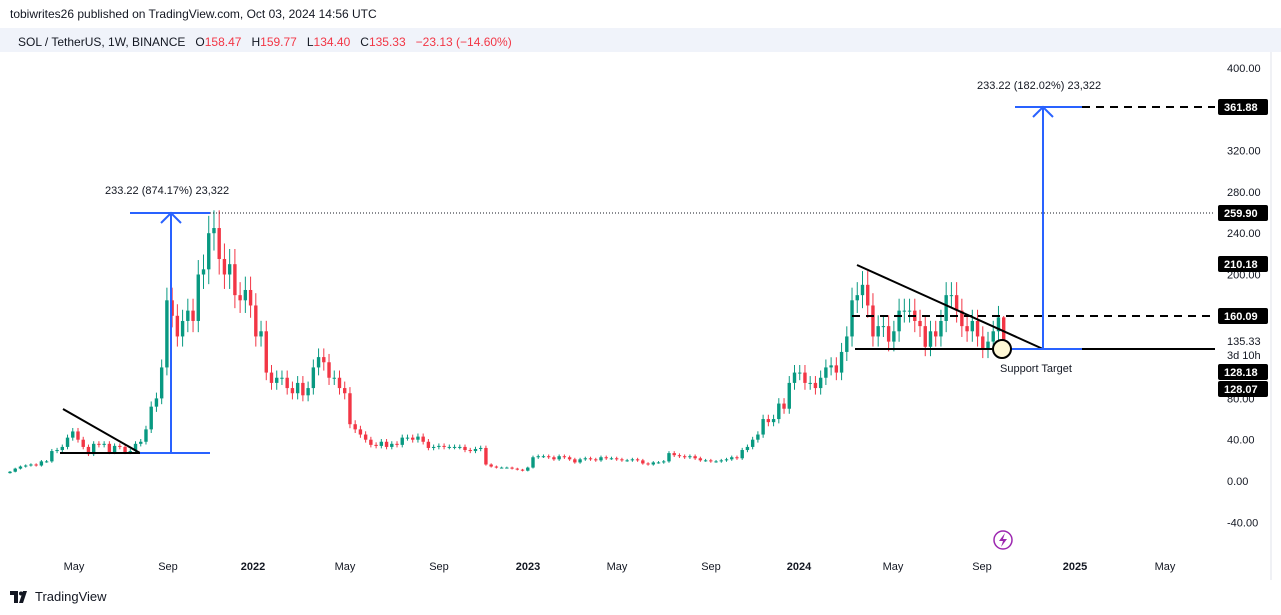 This screenshot has width=1281, height=615. I want to click on low-value: 134.40, so click(332, 42).